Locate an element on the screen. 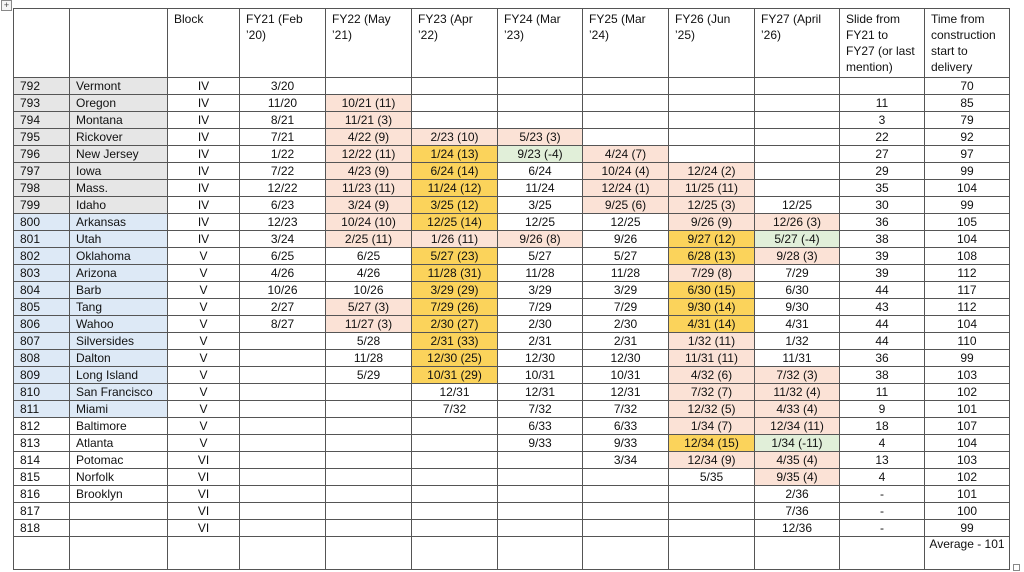  cell-block: VI is located at coordinates (203, 477).